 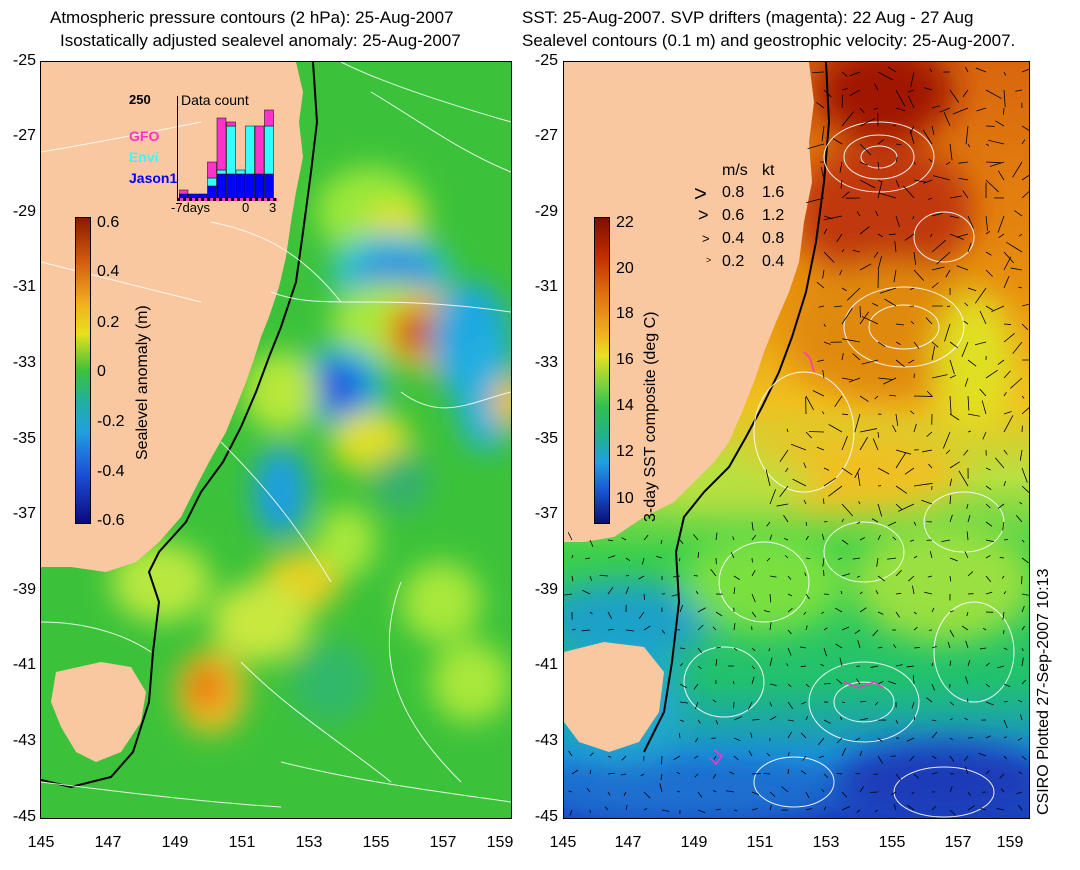 What do you see at coordinates (625, 451) in the screenshot?
I see `sst-colorbar-label-5: 12` at bounding box center [625, 451].